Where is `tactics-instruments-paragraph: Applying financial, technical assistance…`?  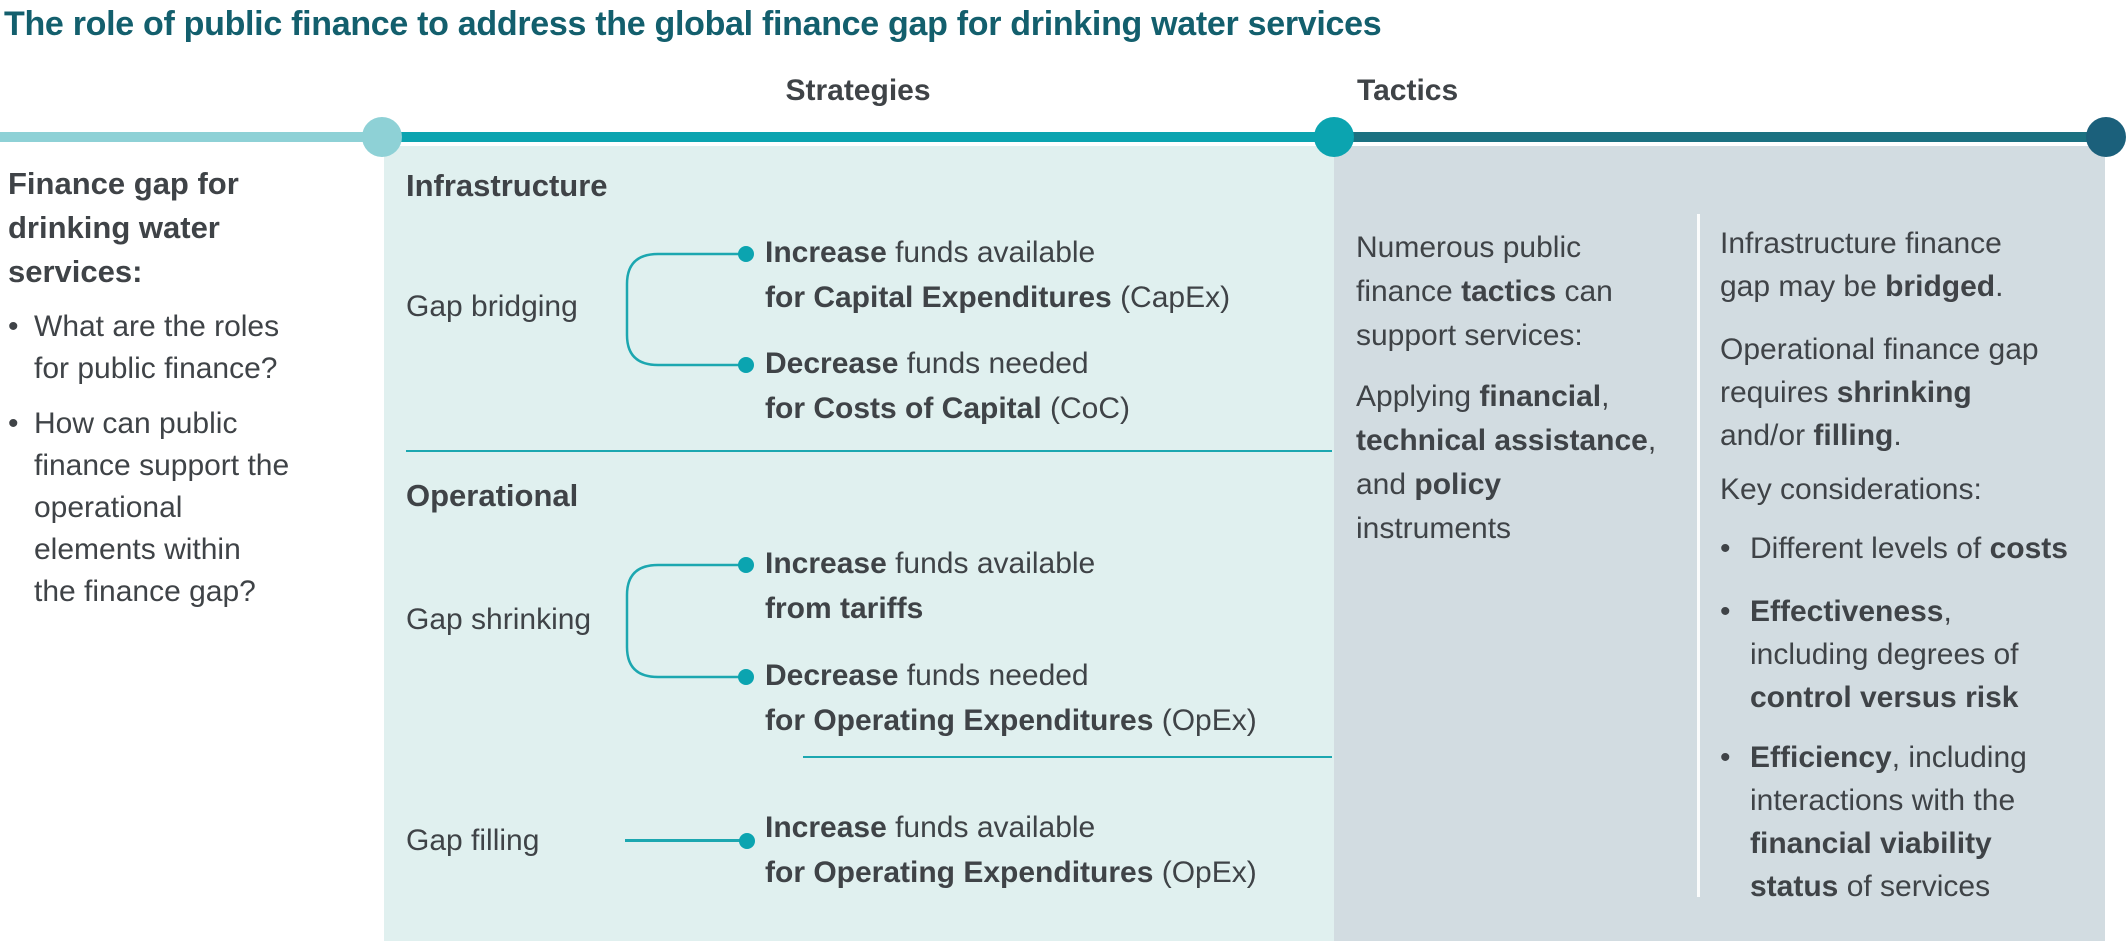 tactics-instruments-paragraph: Applying financial, technical assistance… is located at coordinates (1506, 462).